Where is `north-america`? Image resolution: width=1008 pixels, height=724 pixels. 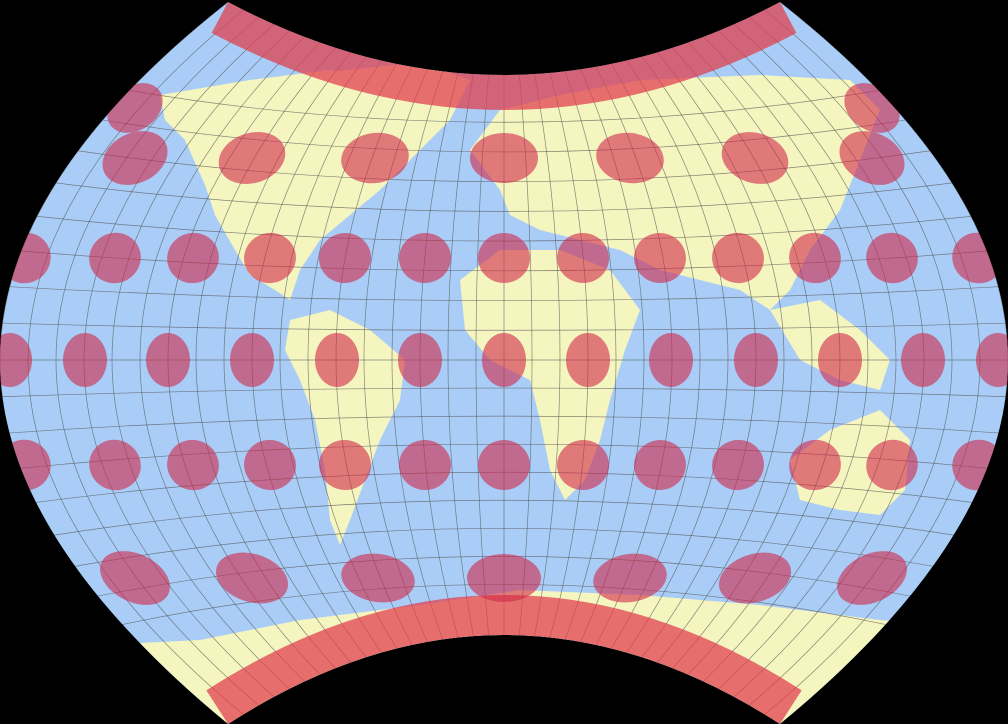 north-america is located at coordinates (300, 185).